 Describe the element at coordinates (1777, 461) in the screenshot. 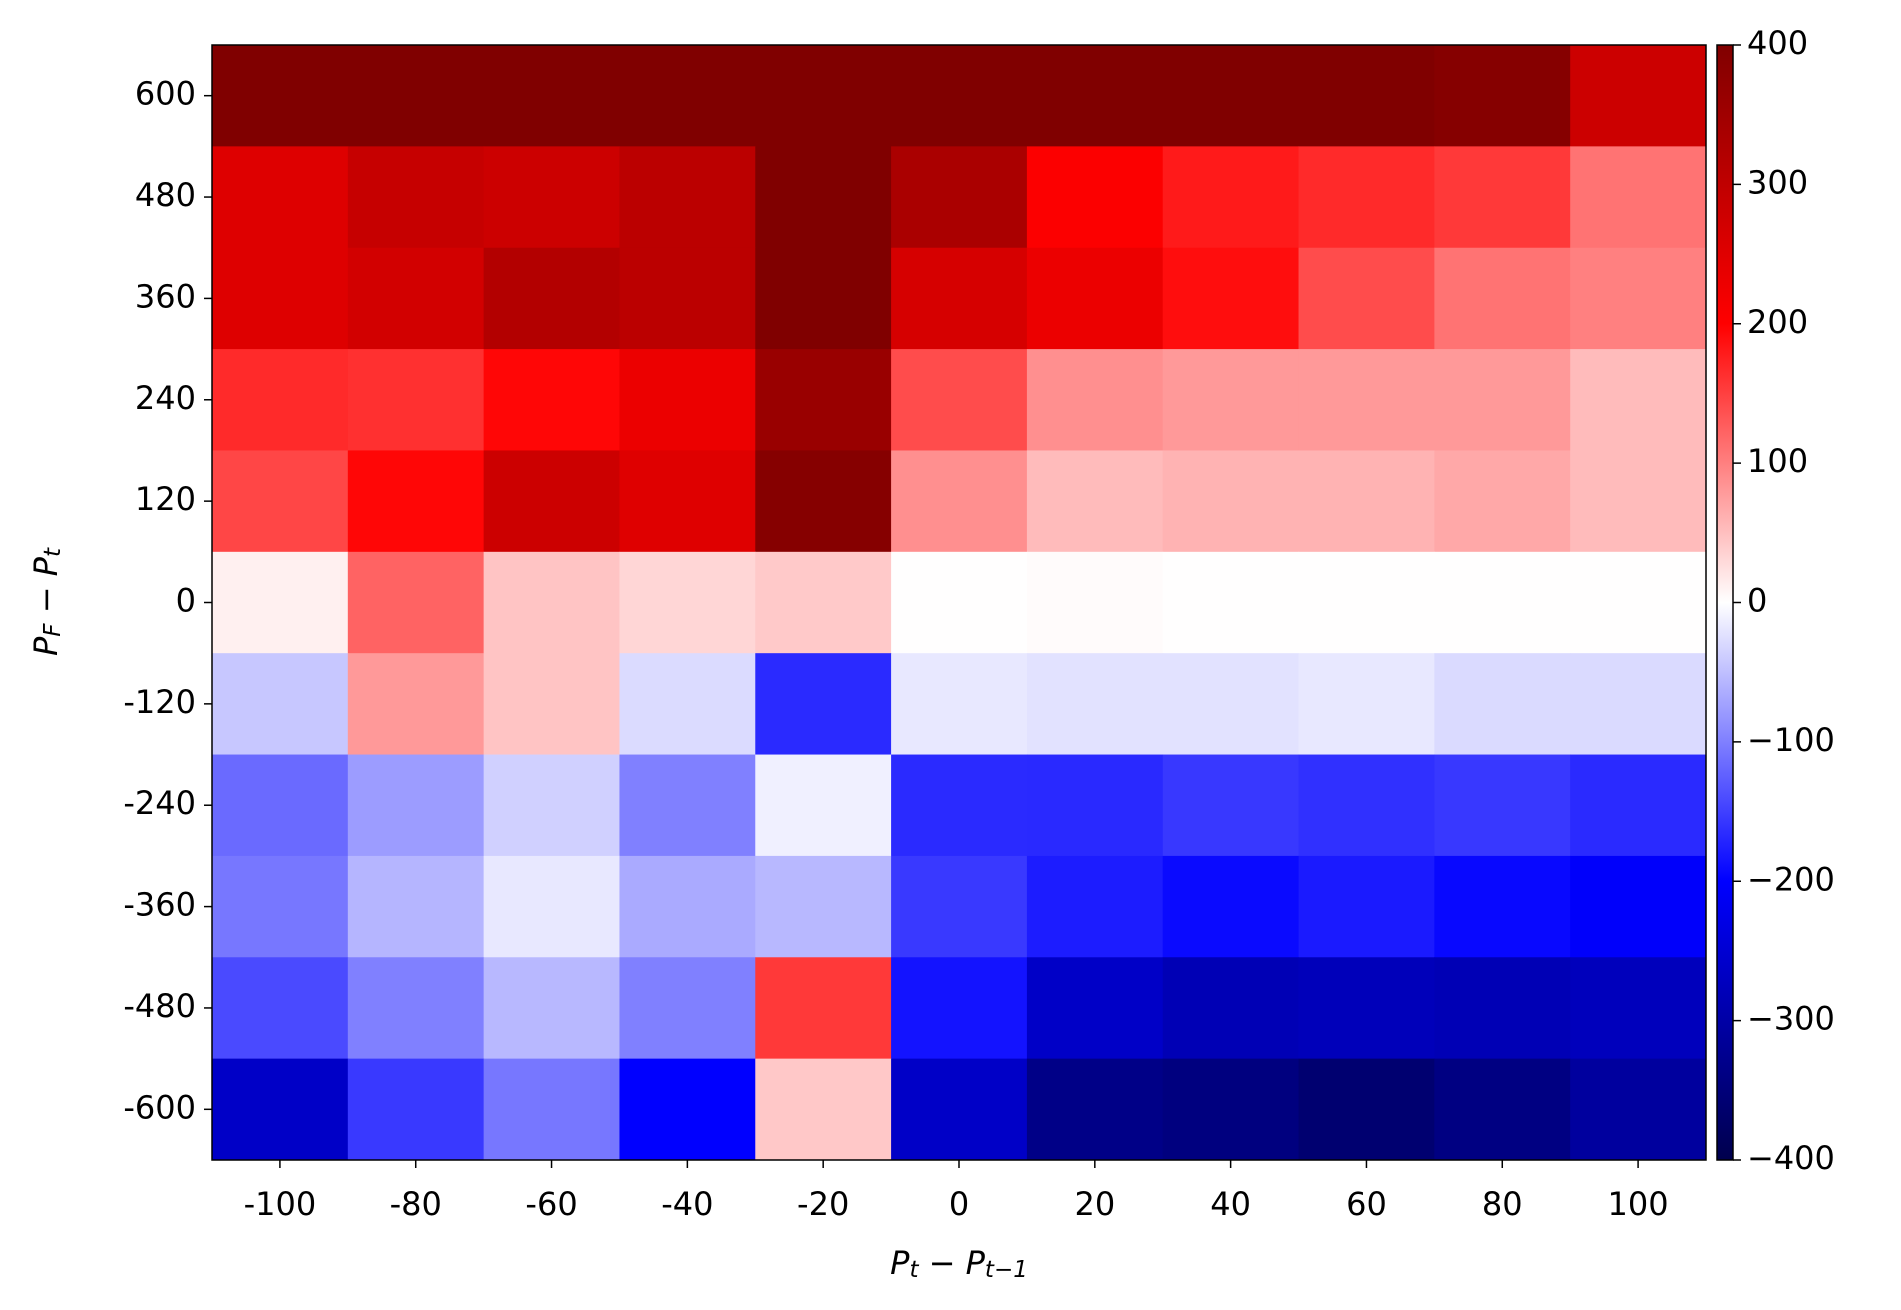

I see `colorbar-tick-label: 100` at that location.